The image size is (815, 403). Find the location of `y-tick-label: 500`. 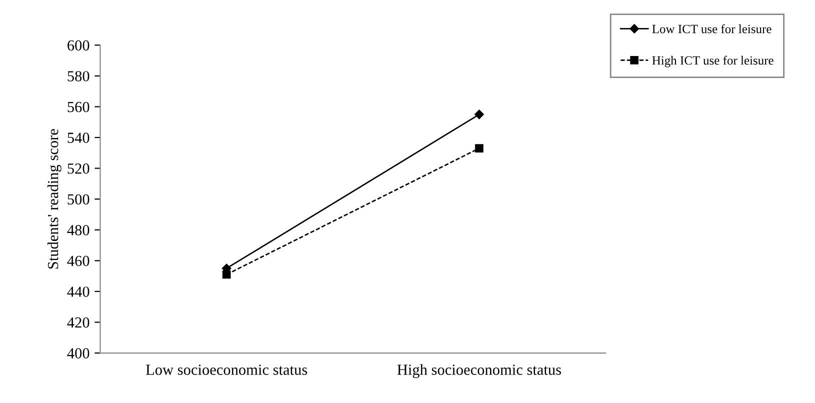

y-tick-label: 500 is located at coordinates (79, 199).